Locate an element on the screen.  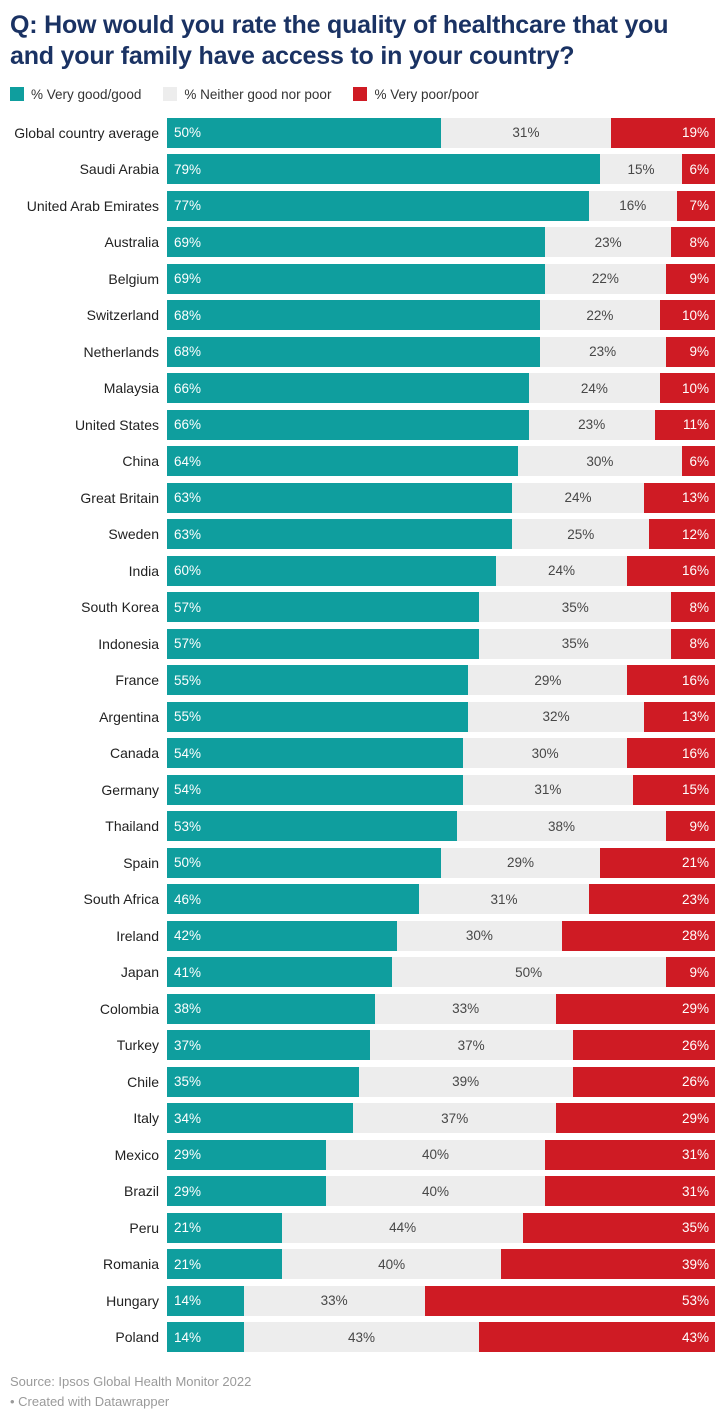
bar-row: Indonesia 57% 35% 8% is located at coordinates (362, 643).